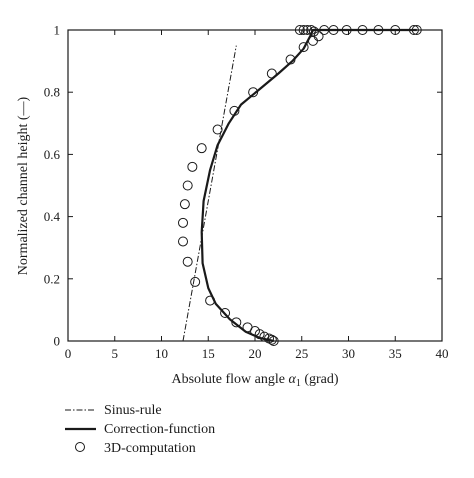 The image size is (474, 478). What do you see at coordinates (150, 448) in the screenshot?
I see `legend-label-3d-computation: 3D-computation` at bounding box center [150, 448].